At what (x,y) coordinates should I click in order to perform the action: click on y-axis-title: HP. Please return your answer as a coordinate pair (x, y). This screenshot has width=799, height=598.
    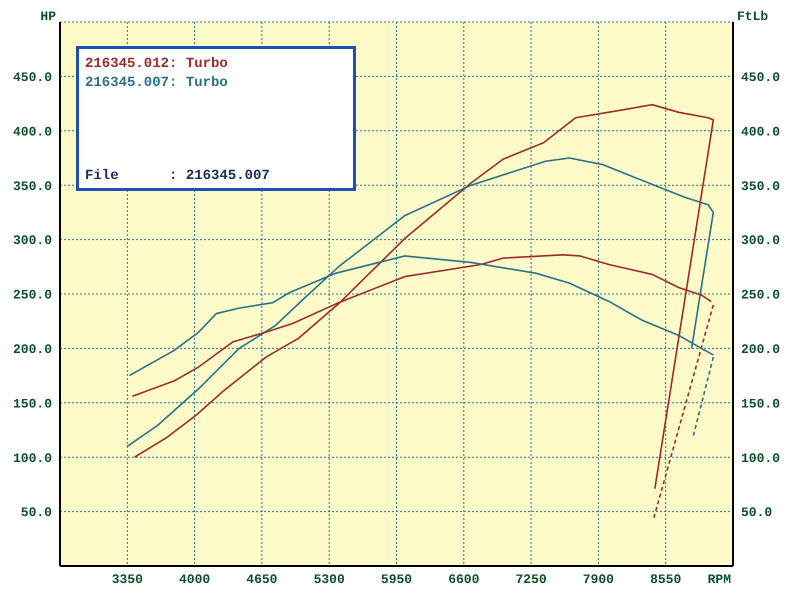
    Looking at the image, I should click on (48, 16).